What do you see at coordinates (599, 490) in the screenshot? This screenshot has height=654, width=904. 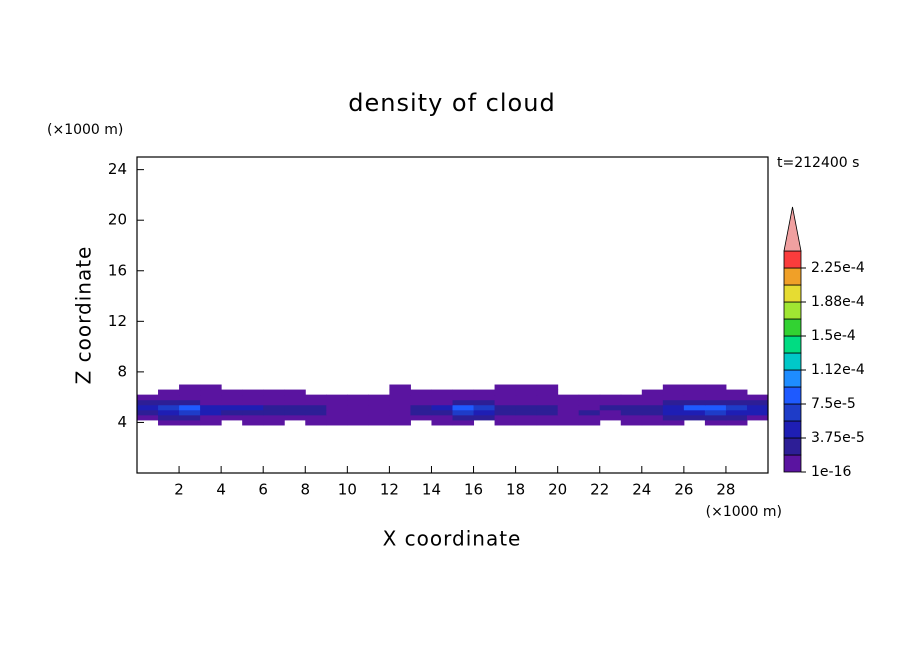 I see `x-tick-label: 22` at bounding box center [599, 490].